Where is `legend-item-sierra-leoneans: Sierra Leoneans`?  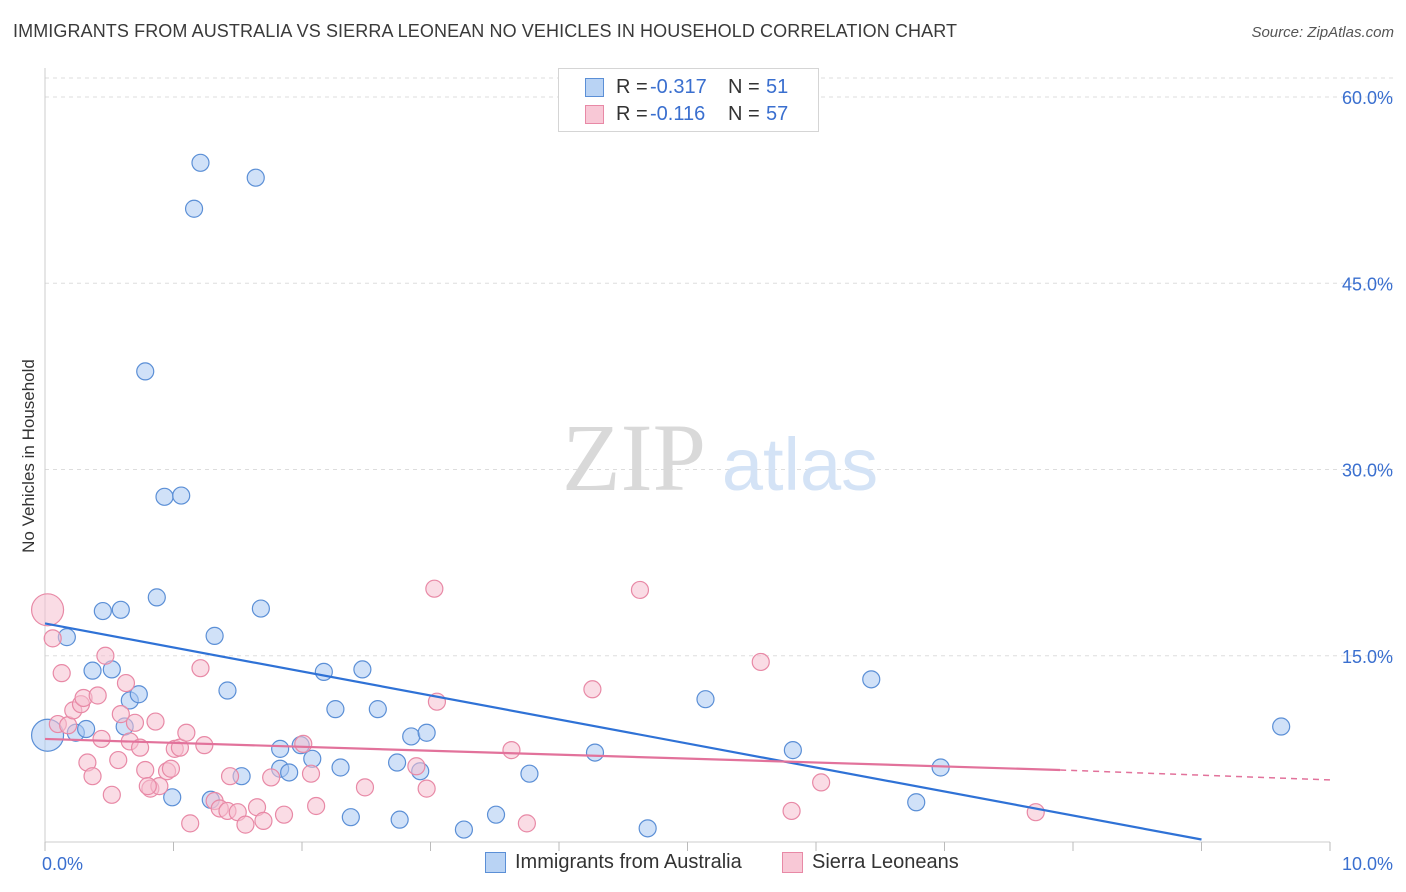
legend-item-sierra-leoneans: Sierra Leoneans is located at coordinates (870, 862).